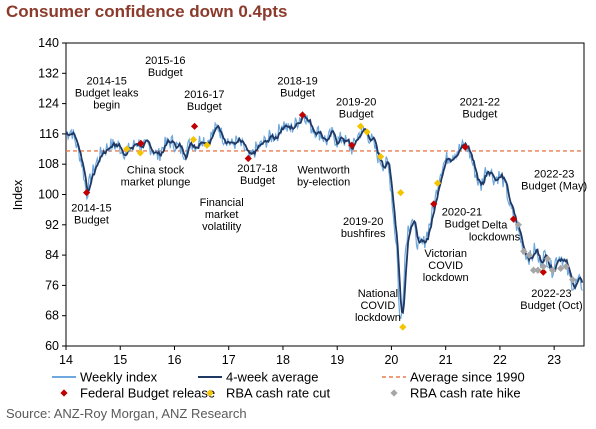 The image size is (596, 429). Describe the element at coordinates (120, 360) in the screenshot. I see `x-tick-label: 15` at that location.